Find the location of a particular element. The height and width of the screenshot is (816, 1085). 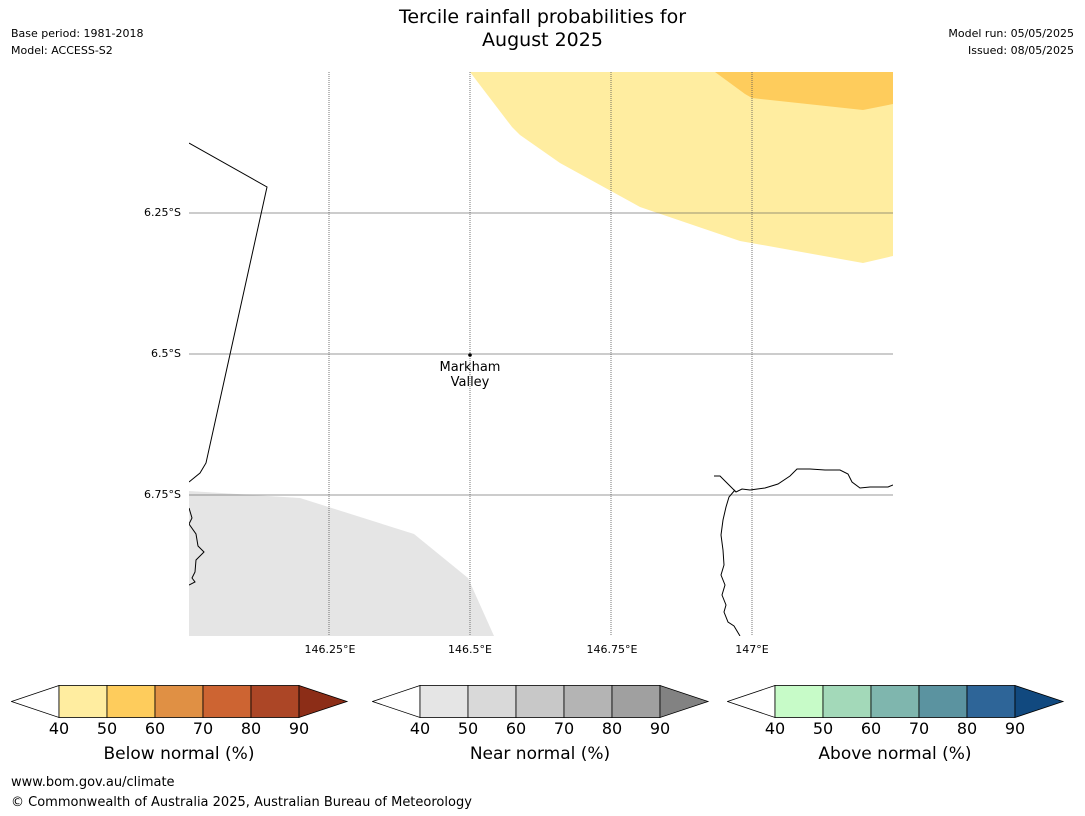

lon-label-146-75: 146.75°E is located at coordinates (612, 649).